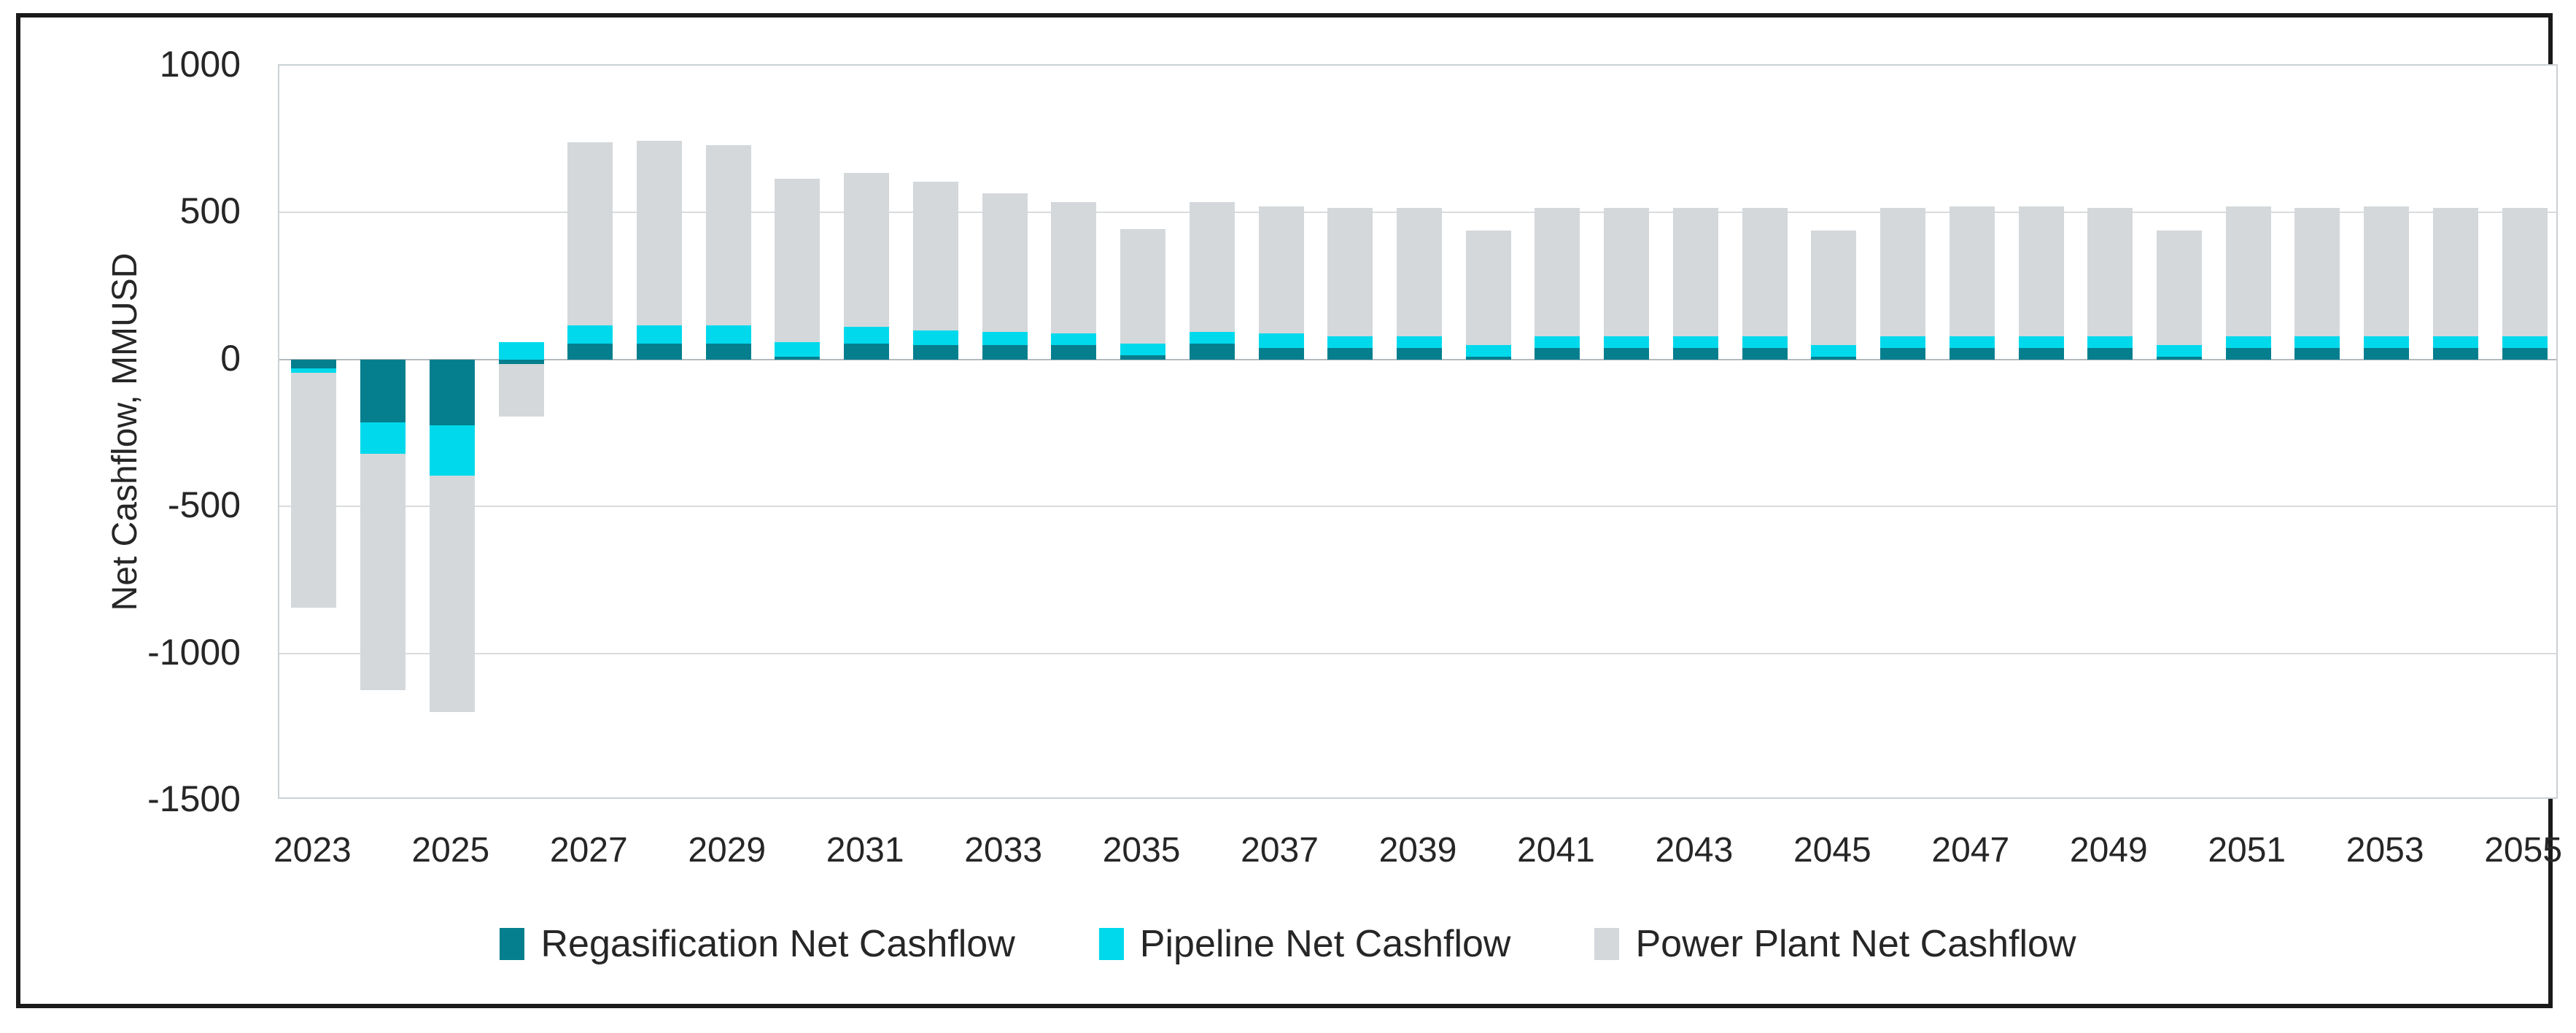 Image resolution: width=2576 pixels, height=1033 pixels. I want to click on bar-2026-pipeline-segment, so click(521, 350).